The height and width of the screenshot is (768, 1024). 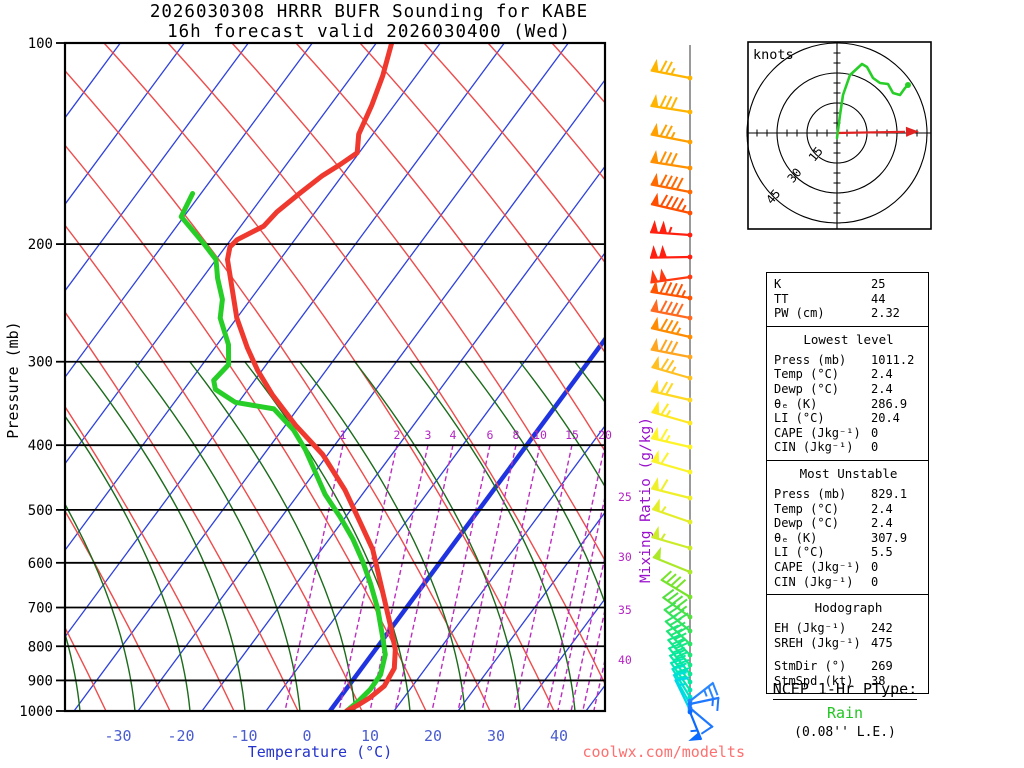 What do you see at coordinates (848, 284) in the screenshot?
I see `table-row: K 25` at bounding box center [848, 284].